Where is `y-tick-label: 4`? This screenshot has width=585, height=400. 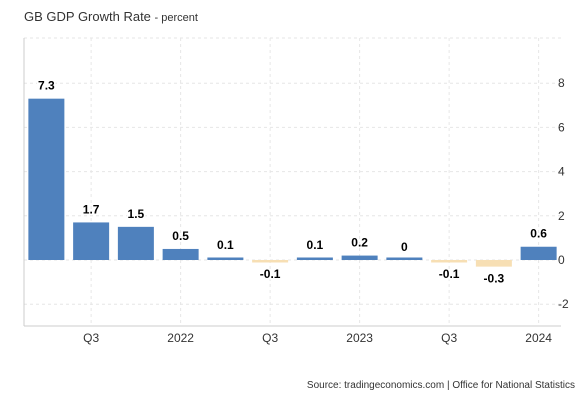
y-tick-label: 4 is located at coordinates (561, 172).